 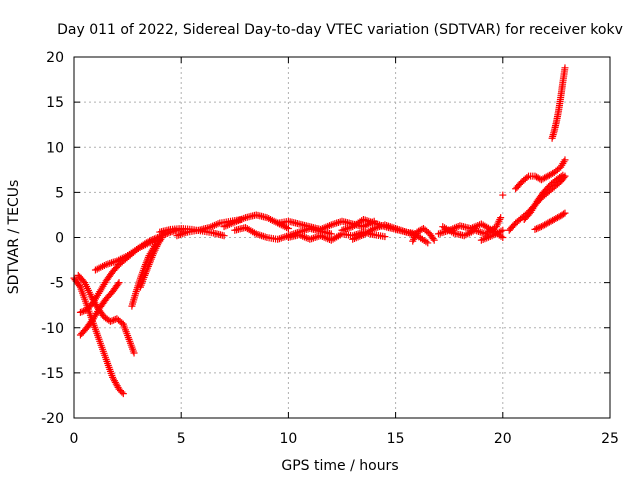 What do you see at coordinates (52, 374) in the screenshot?
I see `y-tick-label: -15` at bounding box center [52, 374].